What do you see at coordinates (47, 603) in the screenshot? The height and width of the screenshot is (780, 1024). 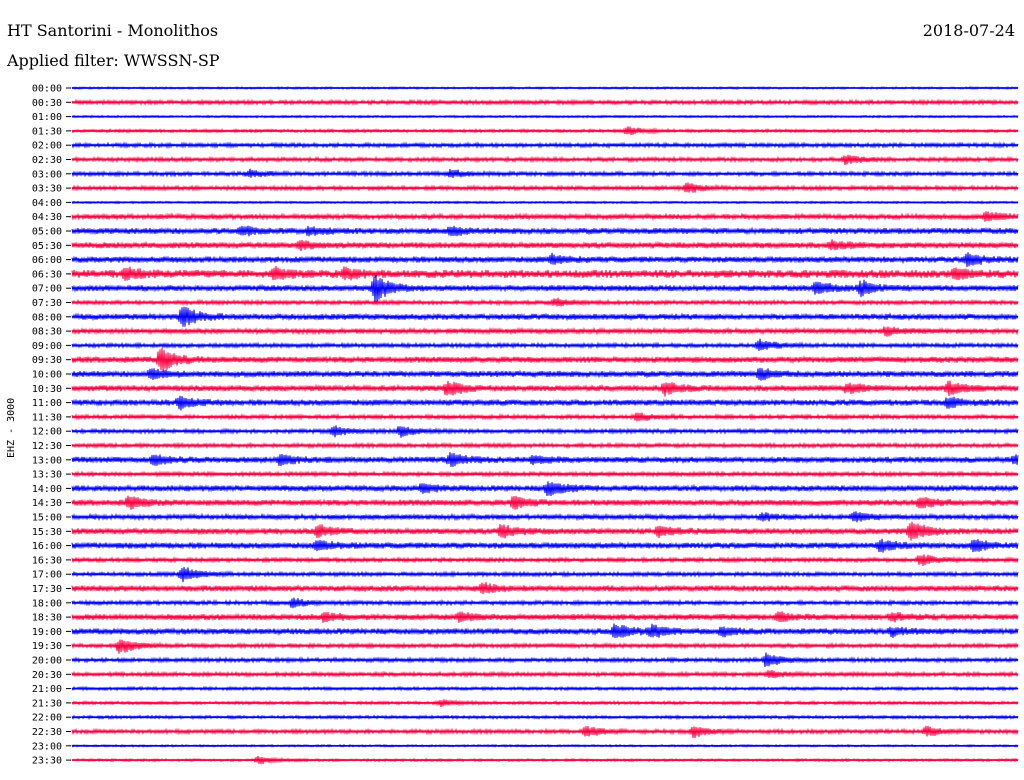 I see `time-tick-label: 18:00` at bounding box center [47, 603].